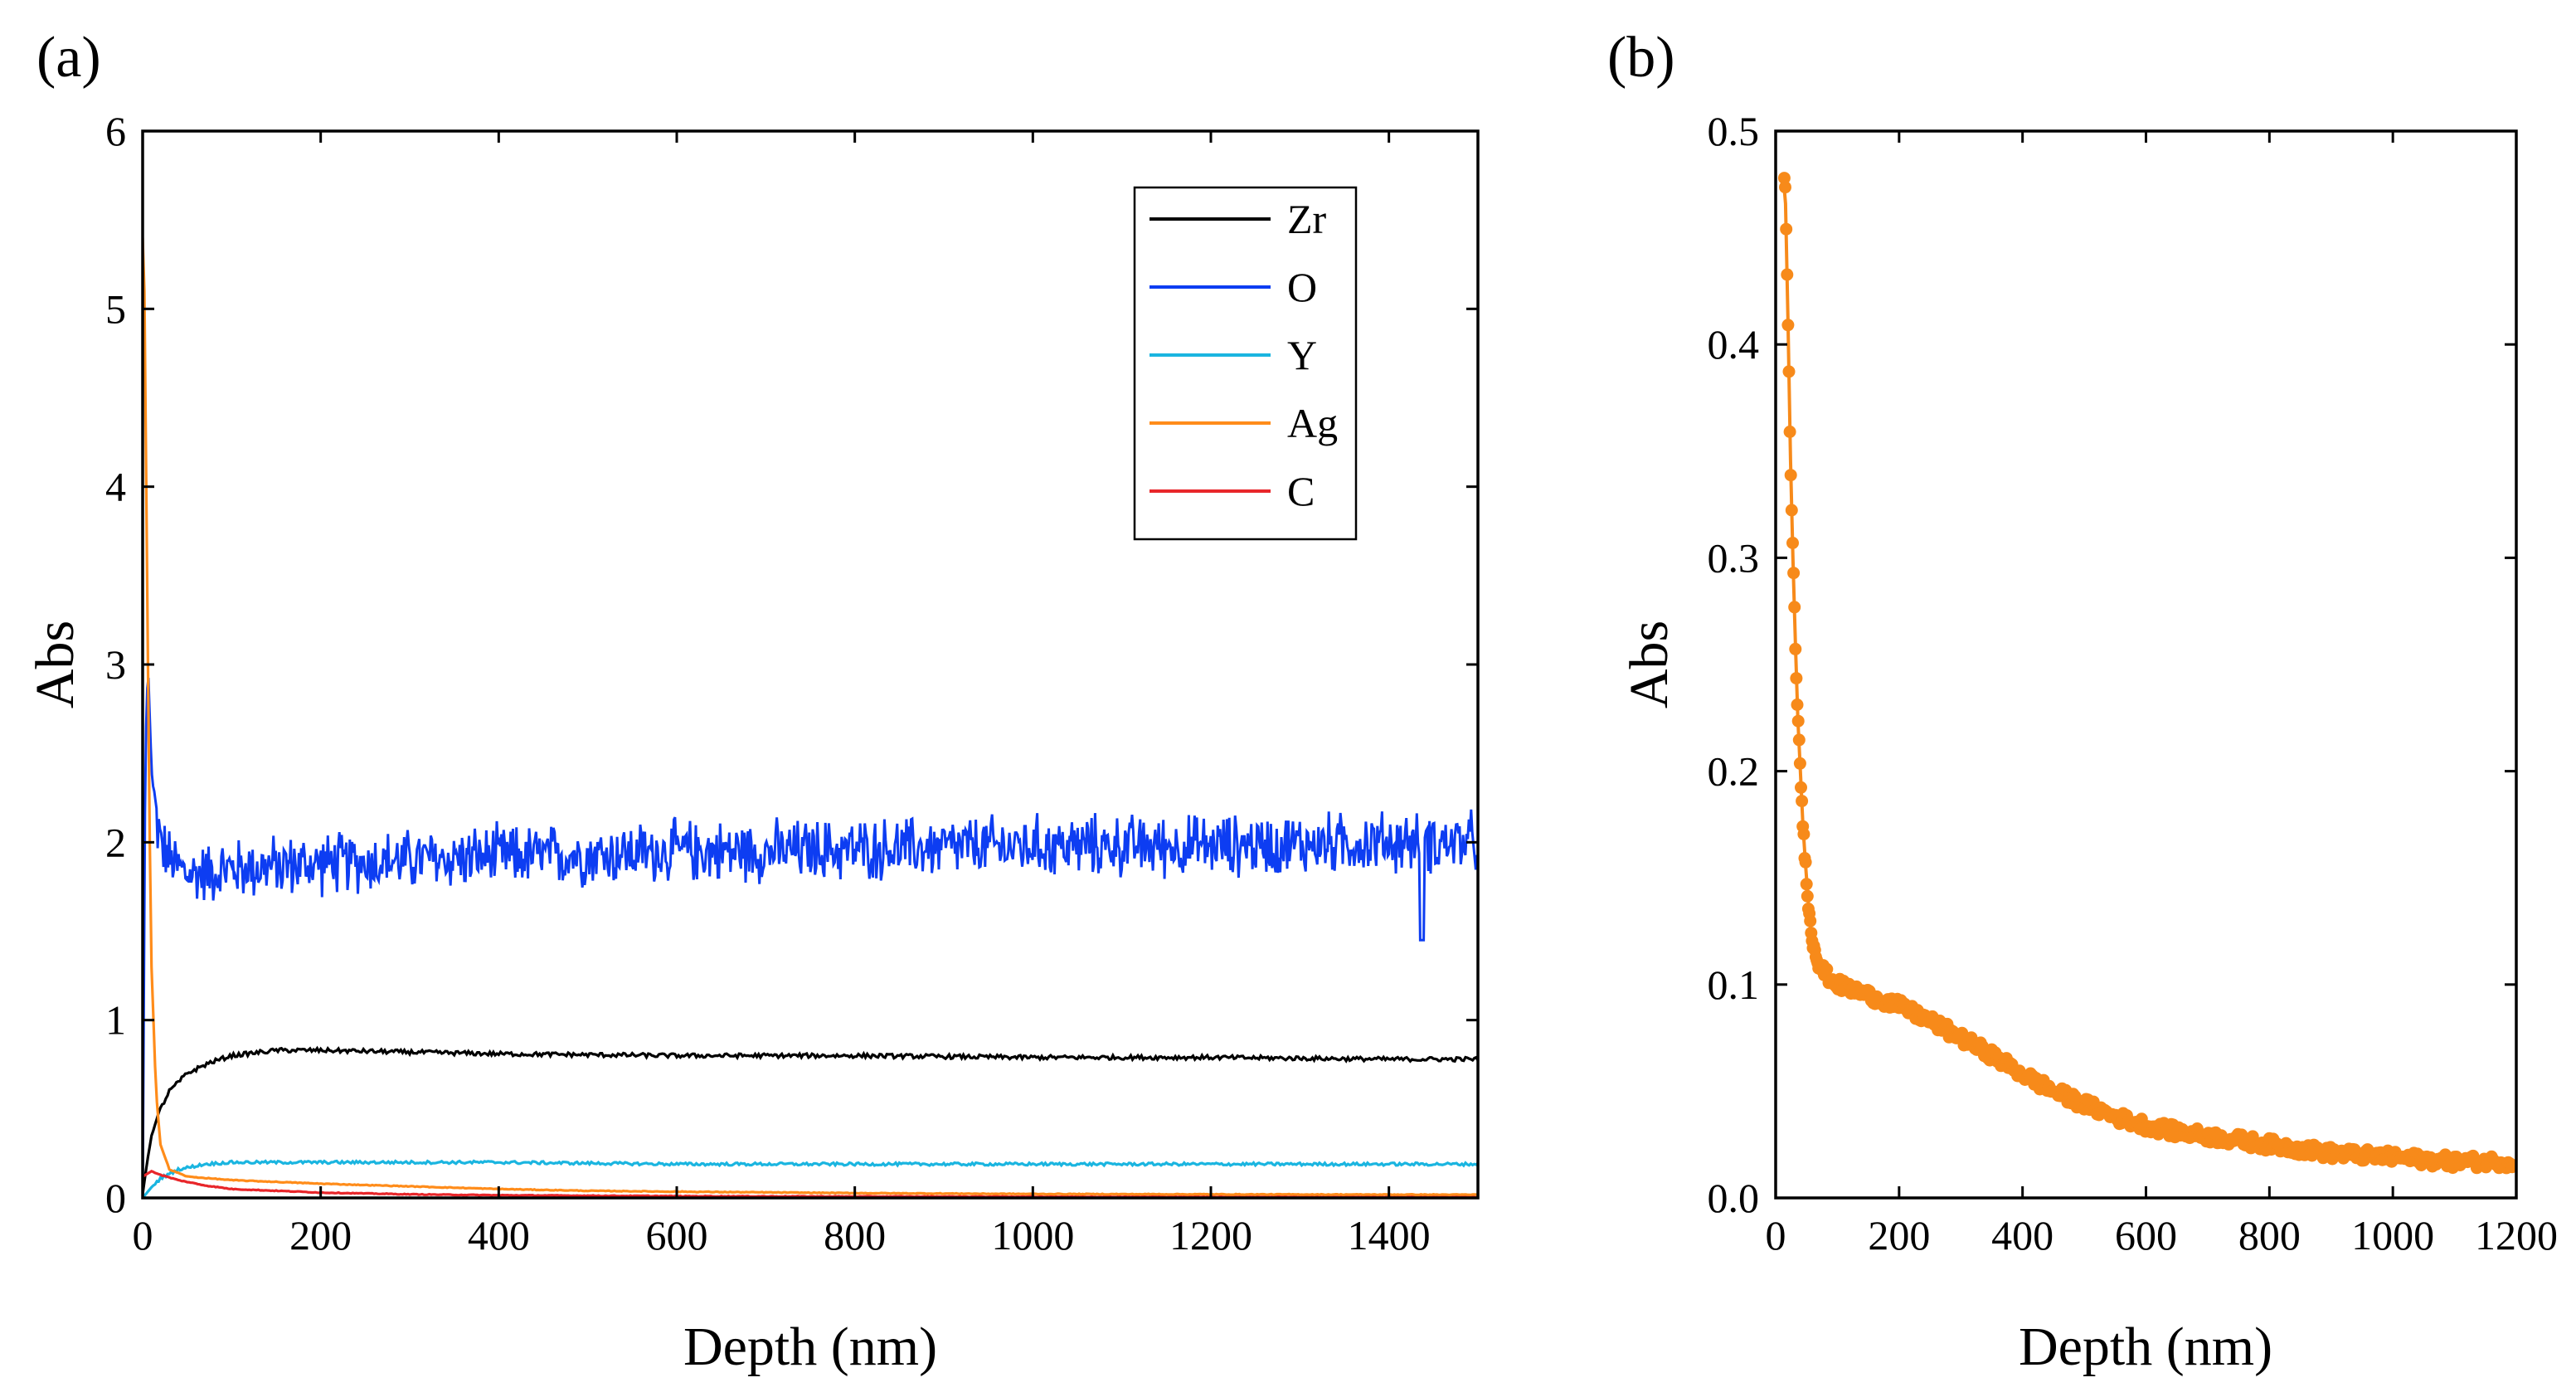  What do you see at coordinates (69, 58) in the screenshot?
I see `panel-a-label: (a)` at bounding box center [69, 58].